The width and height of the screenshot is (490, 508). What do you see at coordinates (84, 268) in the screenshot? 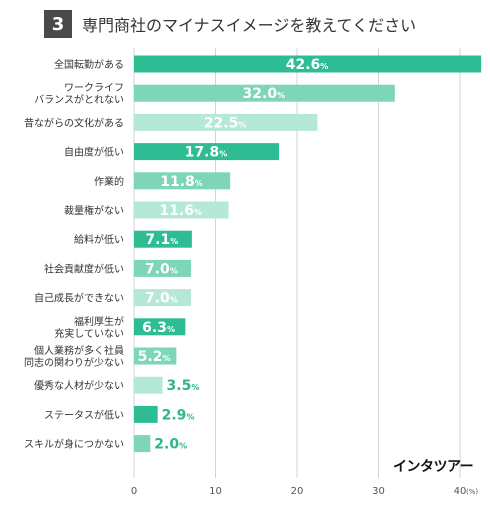
I see `category-label: 社会貢献度が低い` at bounding box center [84, 268].